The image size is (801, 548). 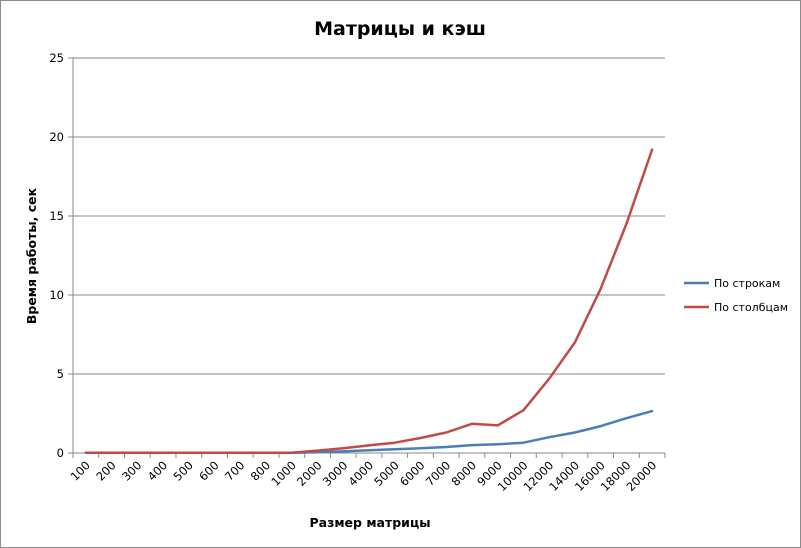 What do you see at coordinates (386, 473) in the screenshot?
I see `x-tick-label: 5000` at bounding box center [386, 473].